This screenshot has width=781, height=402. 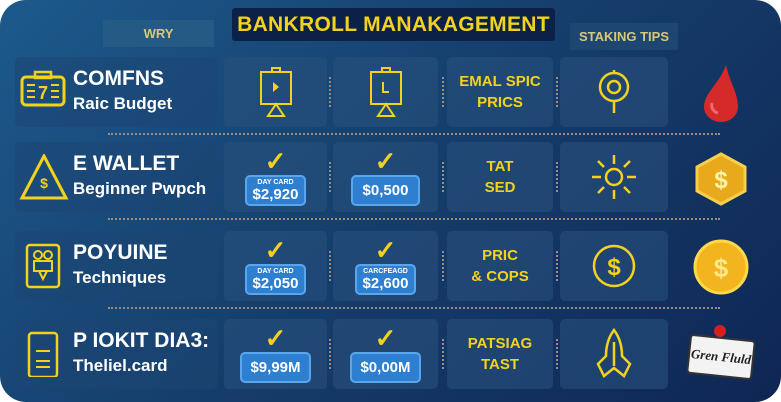 I want to click on row-label: POYUINE Techniques, so click(x=116, y=266).